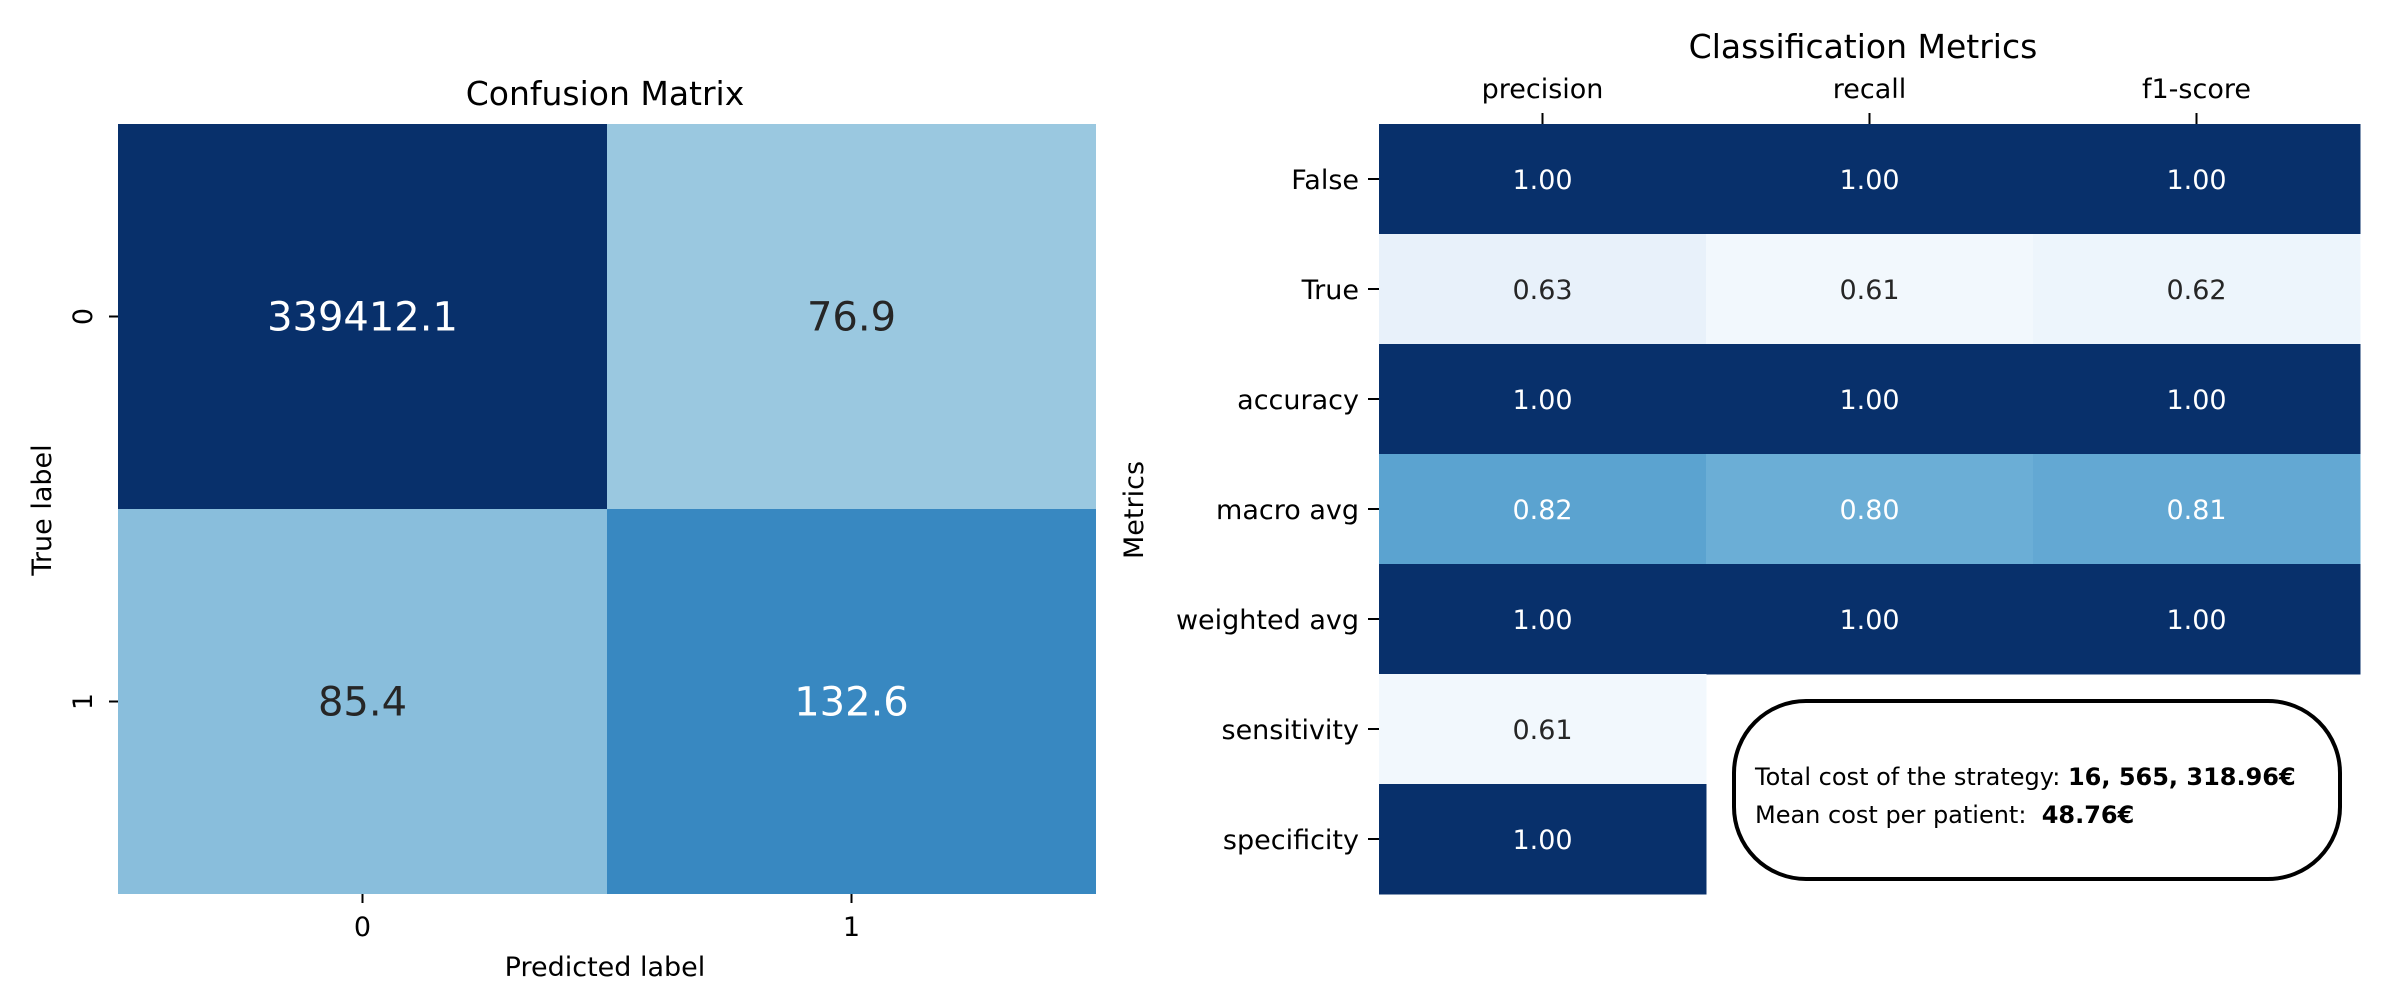 This screenshot has width=2400, height=1000. Describe the element at coordinates (1863, 46) in the screenshot. I see `classification-metrics-title: Classification Metrics` at that location.